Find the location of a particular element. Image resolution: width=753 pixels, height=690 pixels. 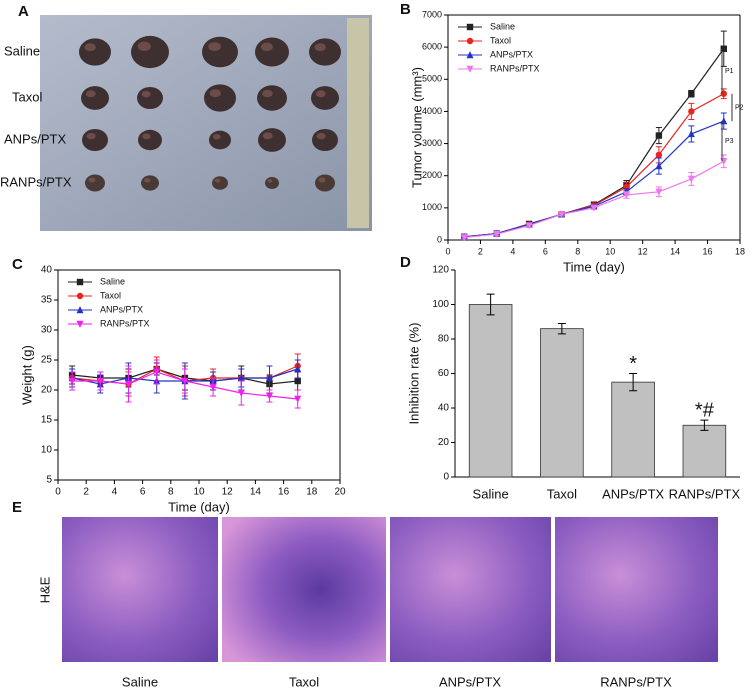

y-tick-label: 4000 is located at coordinates (432, 111).